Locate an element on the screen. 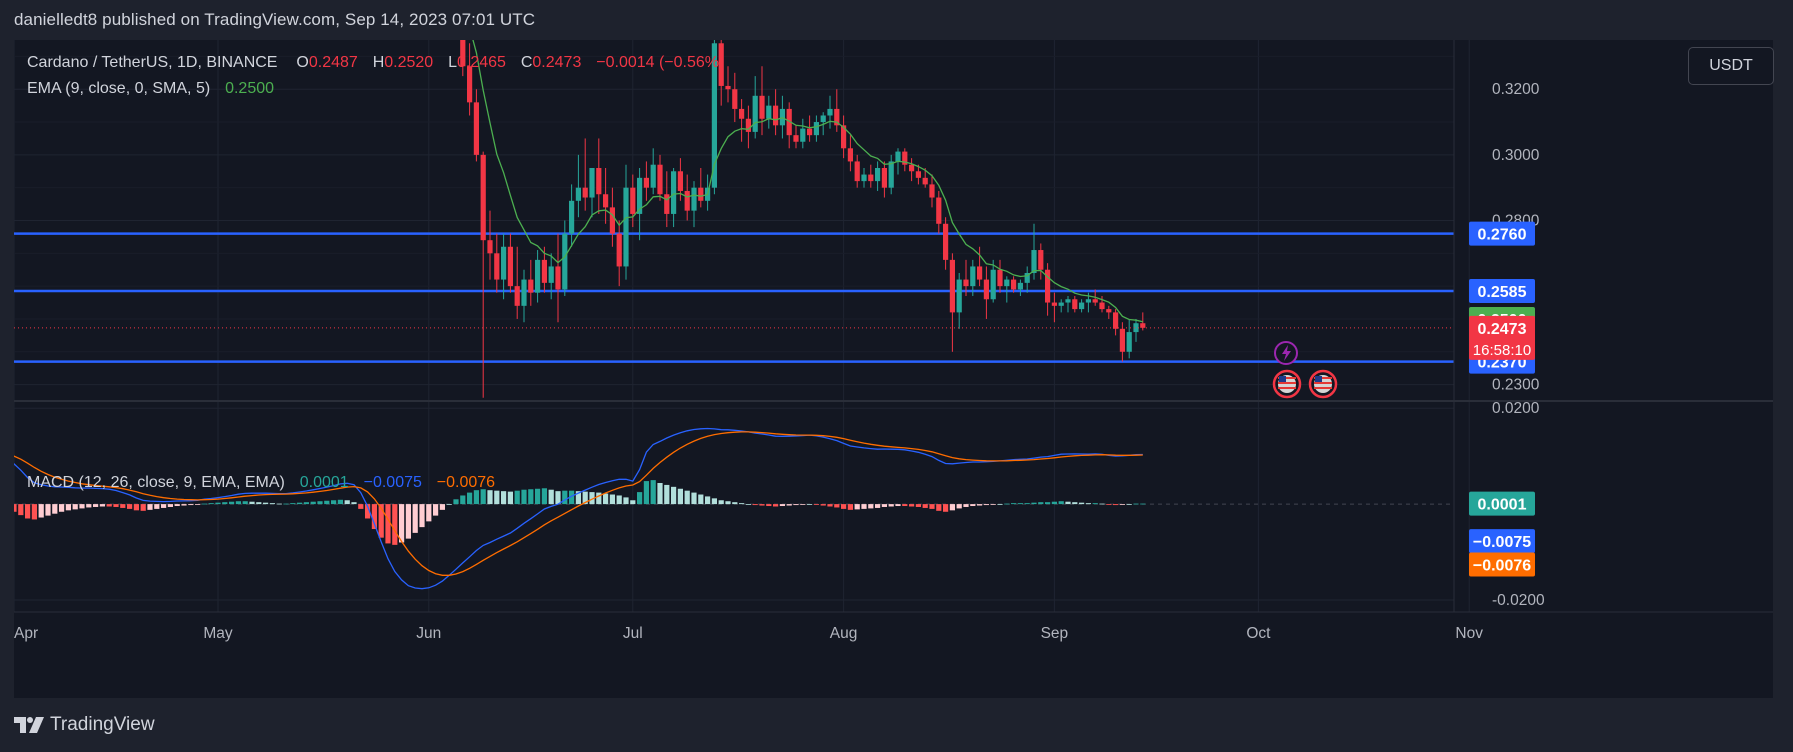 The image size is (1793, 752). macd-axis-ticks: 0.0200 -0.0200 is located at coordinates (1518, 504).